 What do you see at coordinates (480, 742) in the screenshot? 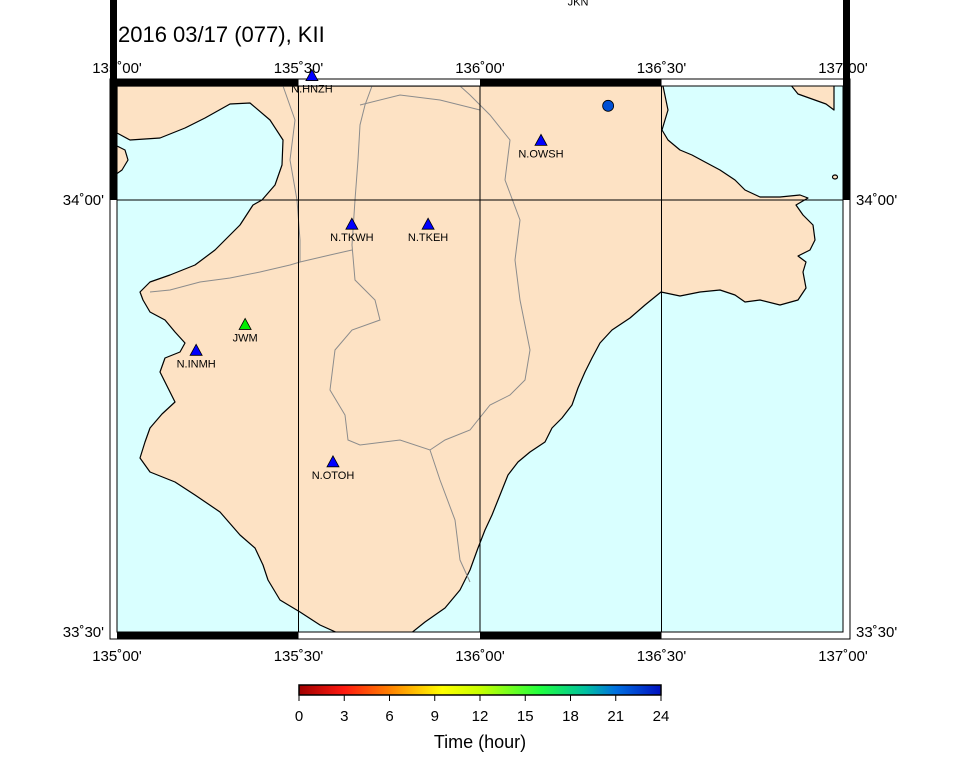
I see `colorbar-label: Time (hour)` at bounding box center [480, 742].